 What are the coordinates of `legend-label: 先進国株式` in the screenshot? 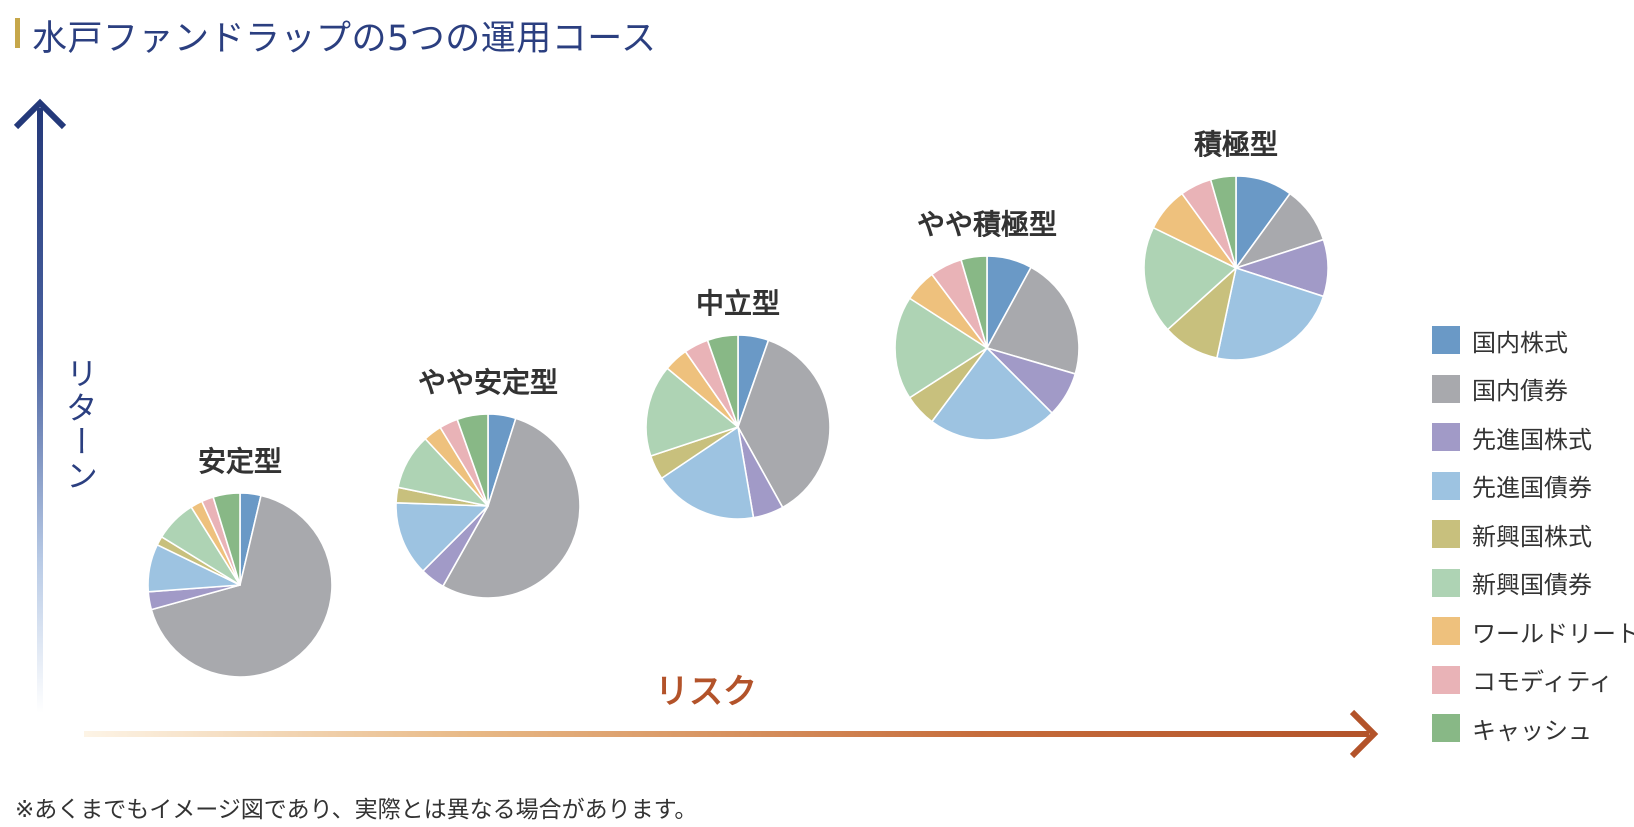 It's located at (1532, 439).